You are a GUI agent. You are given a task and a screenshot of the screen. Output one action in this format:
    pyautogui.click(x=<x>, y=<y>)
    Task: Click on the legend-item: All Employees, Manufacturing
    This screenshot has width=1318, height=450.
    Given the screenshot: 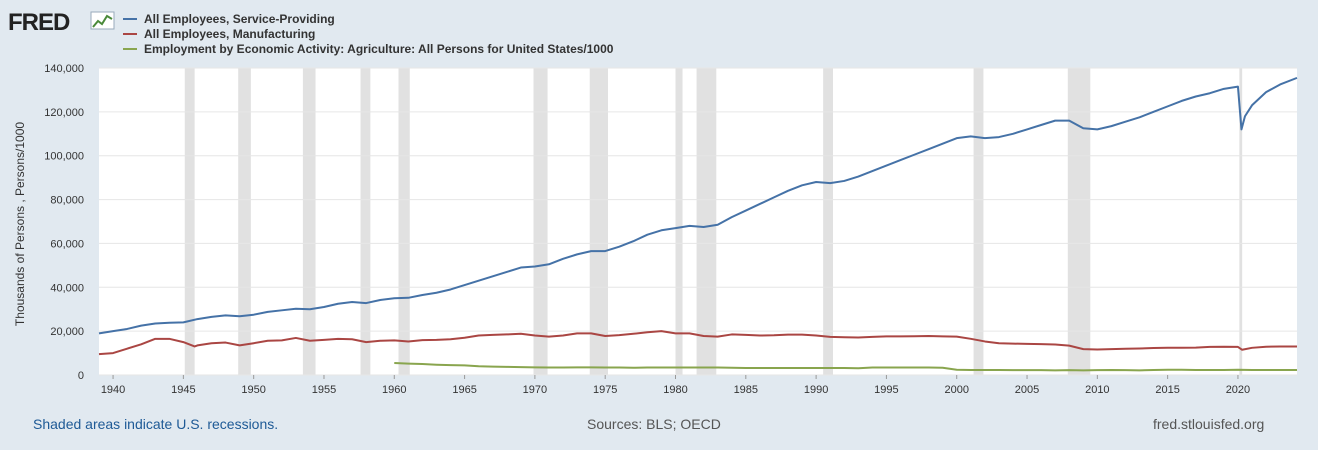 What is the action you would take?
    pyautogui.click(x=219, y=34)
    